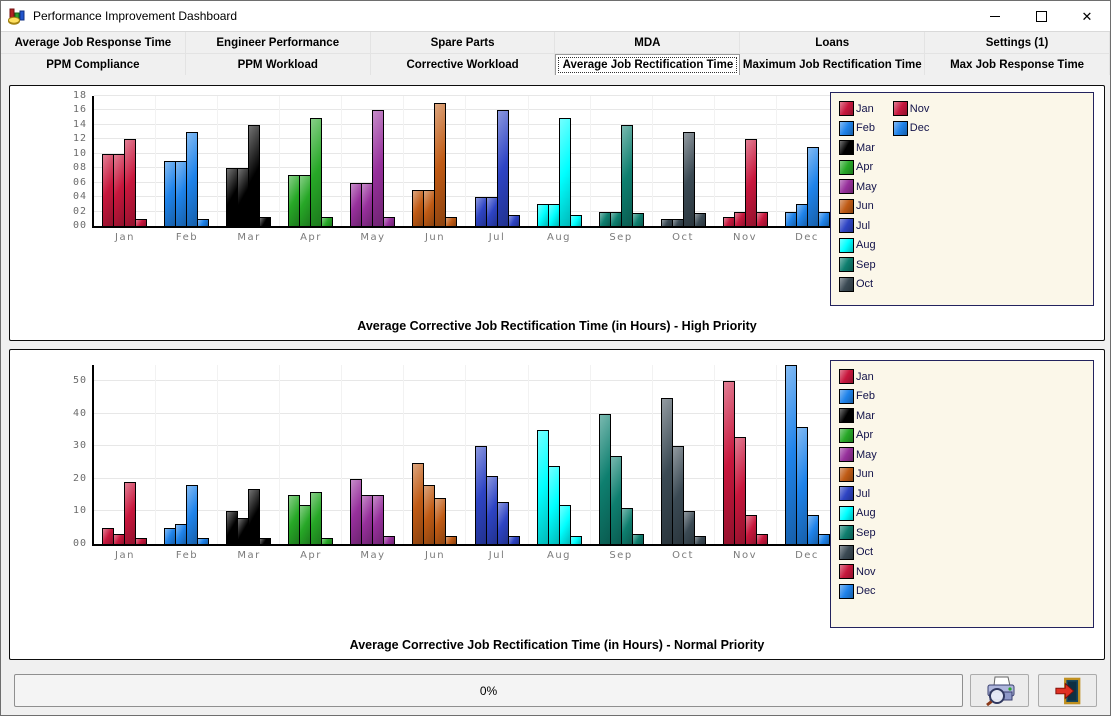  What do you see at coordinates (559, 555) in the screenshot?
I see `x-label-aug: Aug` at bounding box center [559, 555].